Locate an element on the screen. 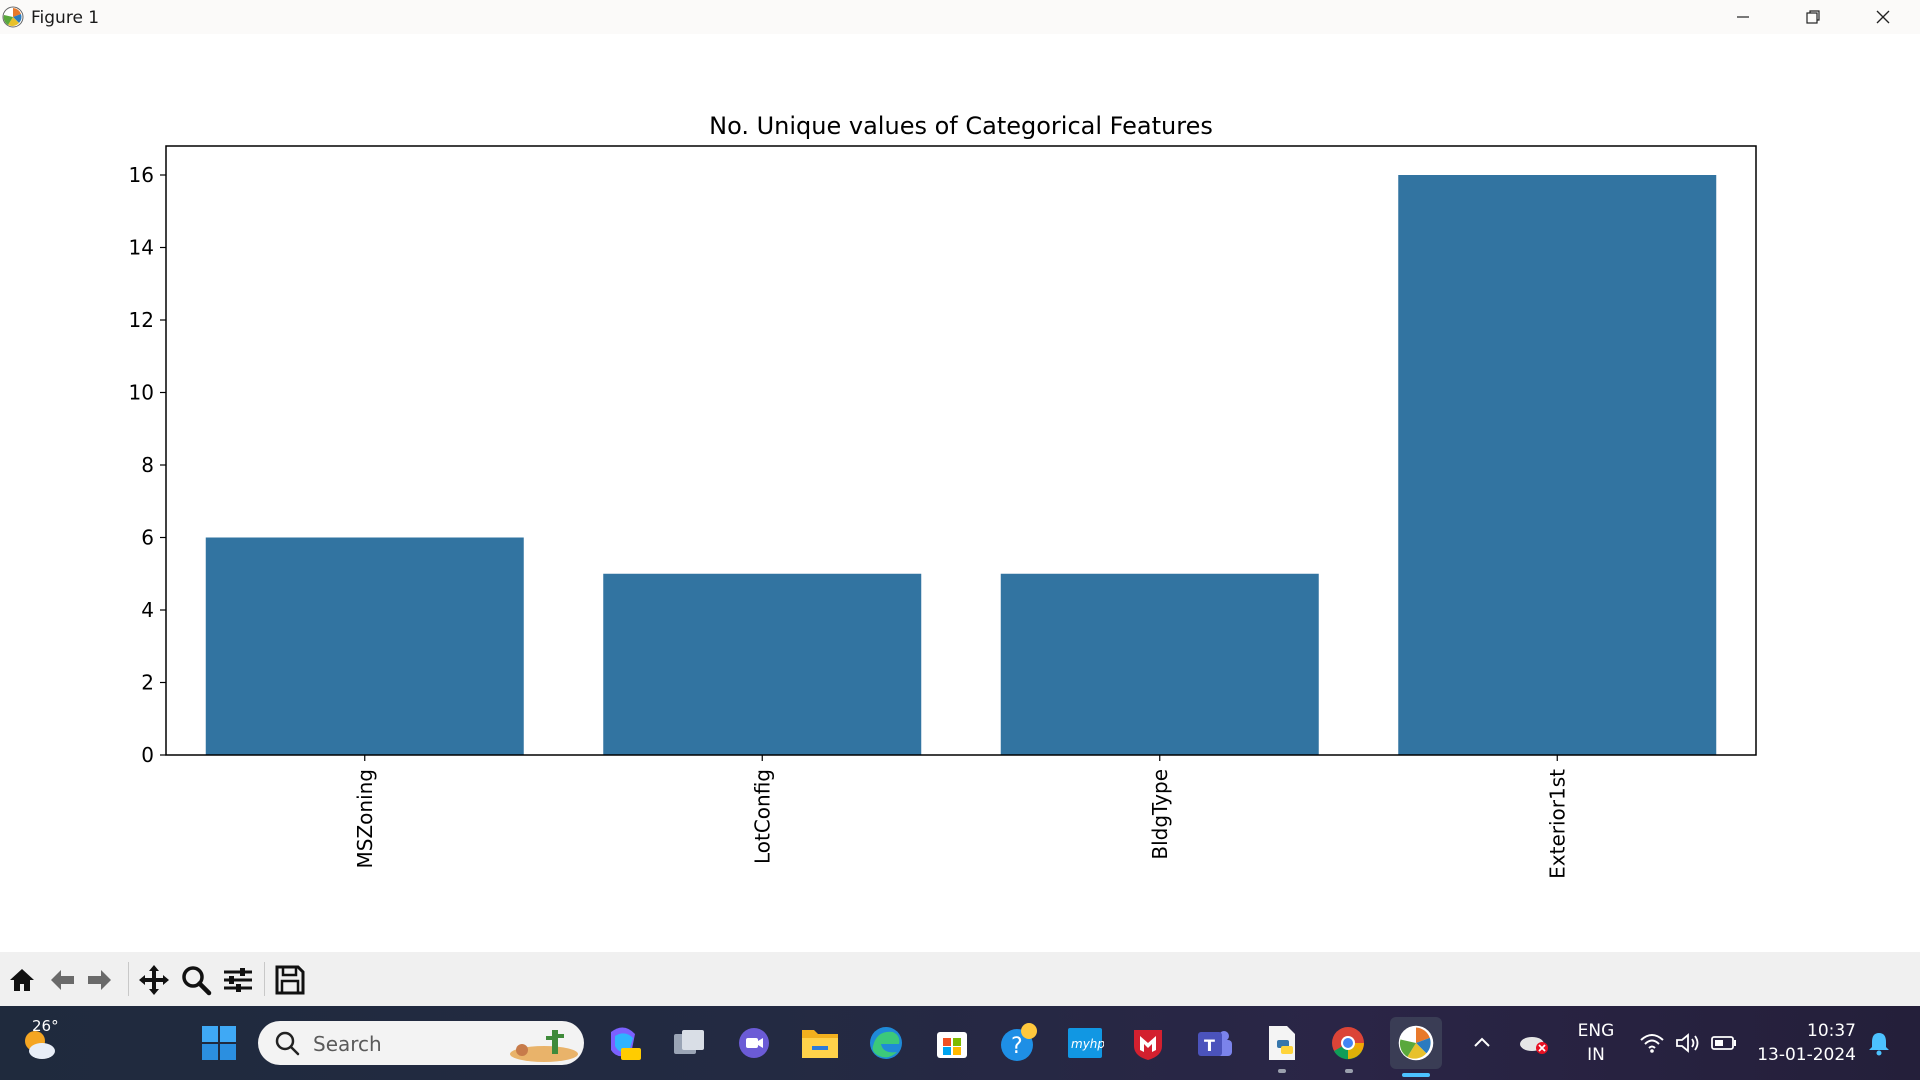 Image resolution: width=1920 pixels, height=1080 pixels. forward-arrow-icon is located at coordinates (99, 980).